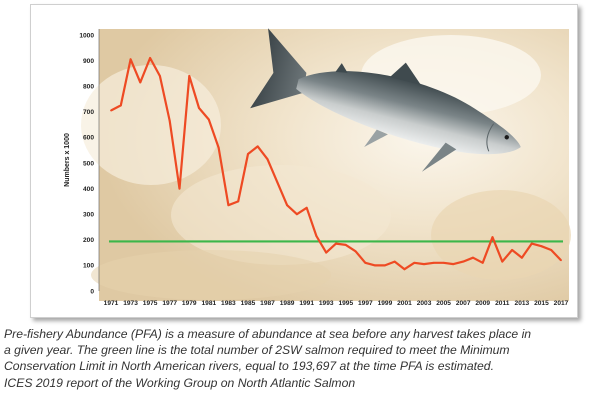  What do you see at coordinates (541, 303) in the screenshot?
I see `x-tick-label: 2015` at bounding box center [541, 303].